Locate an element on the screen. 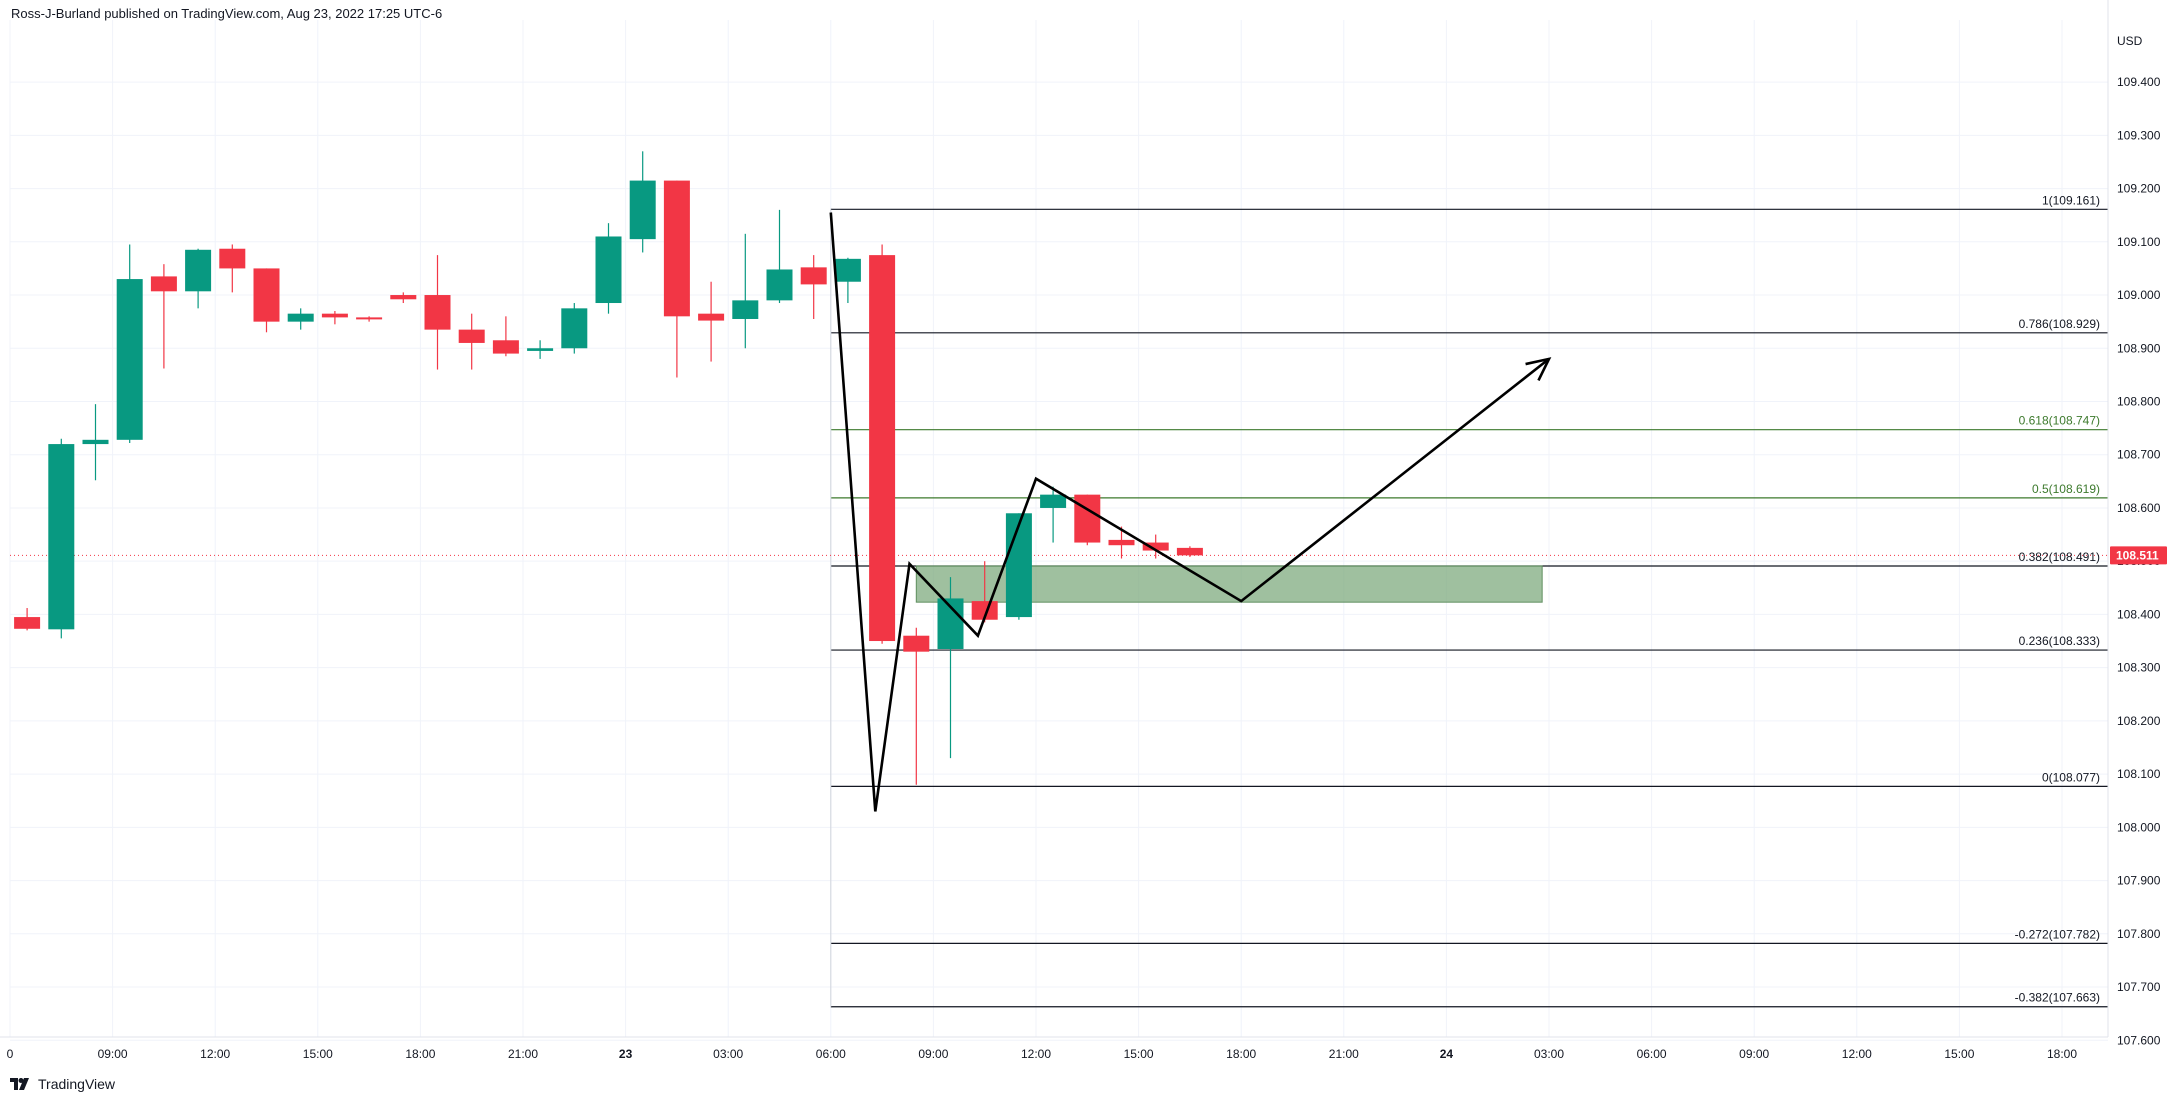 The height and width of the screenshot is (1103, 2181). time-tick-label: 23 is located at coordinates (626, 1054).